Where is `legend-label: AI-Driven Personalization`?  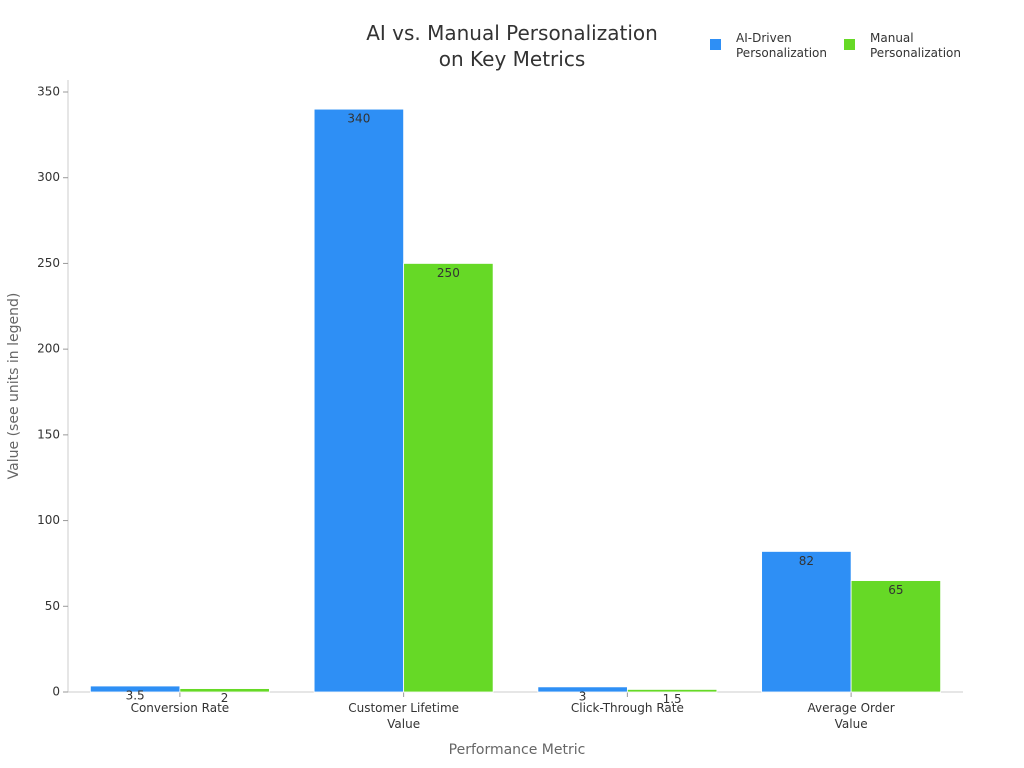 legend-label: AI-Driven Personalization is located at coordinates (781, 45).